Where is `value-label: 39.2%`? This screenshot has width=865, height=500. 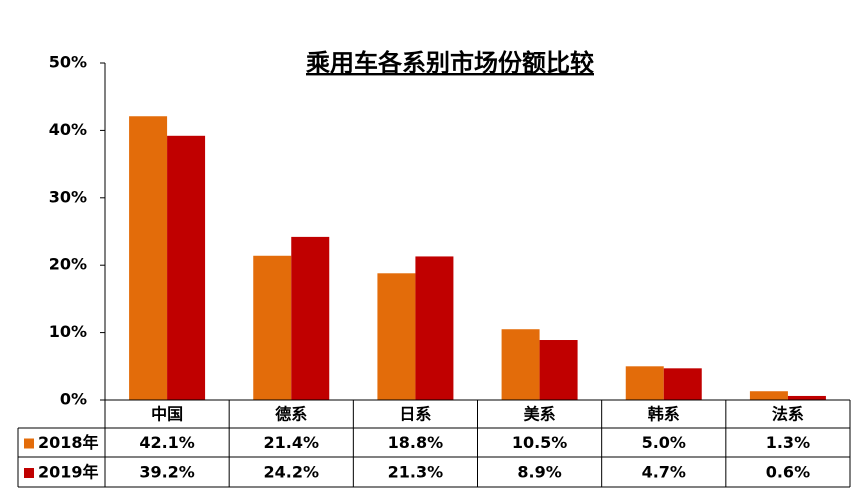
value-label: 39.2% is located at coordinates (167, 472).